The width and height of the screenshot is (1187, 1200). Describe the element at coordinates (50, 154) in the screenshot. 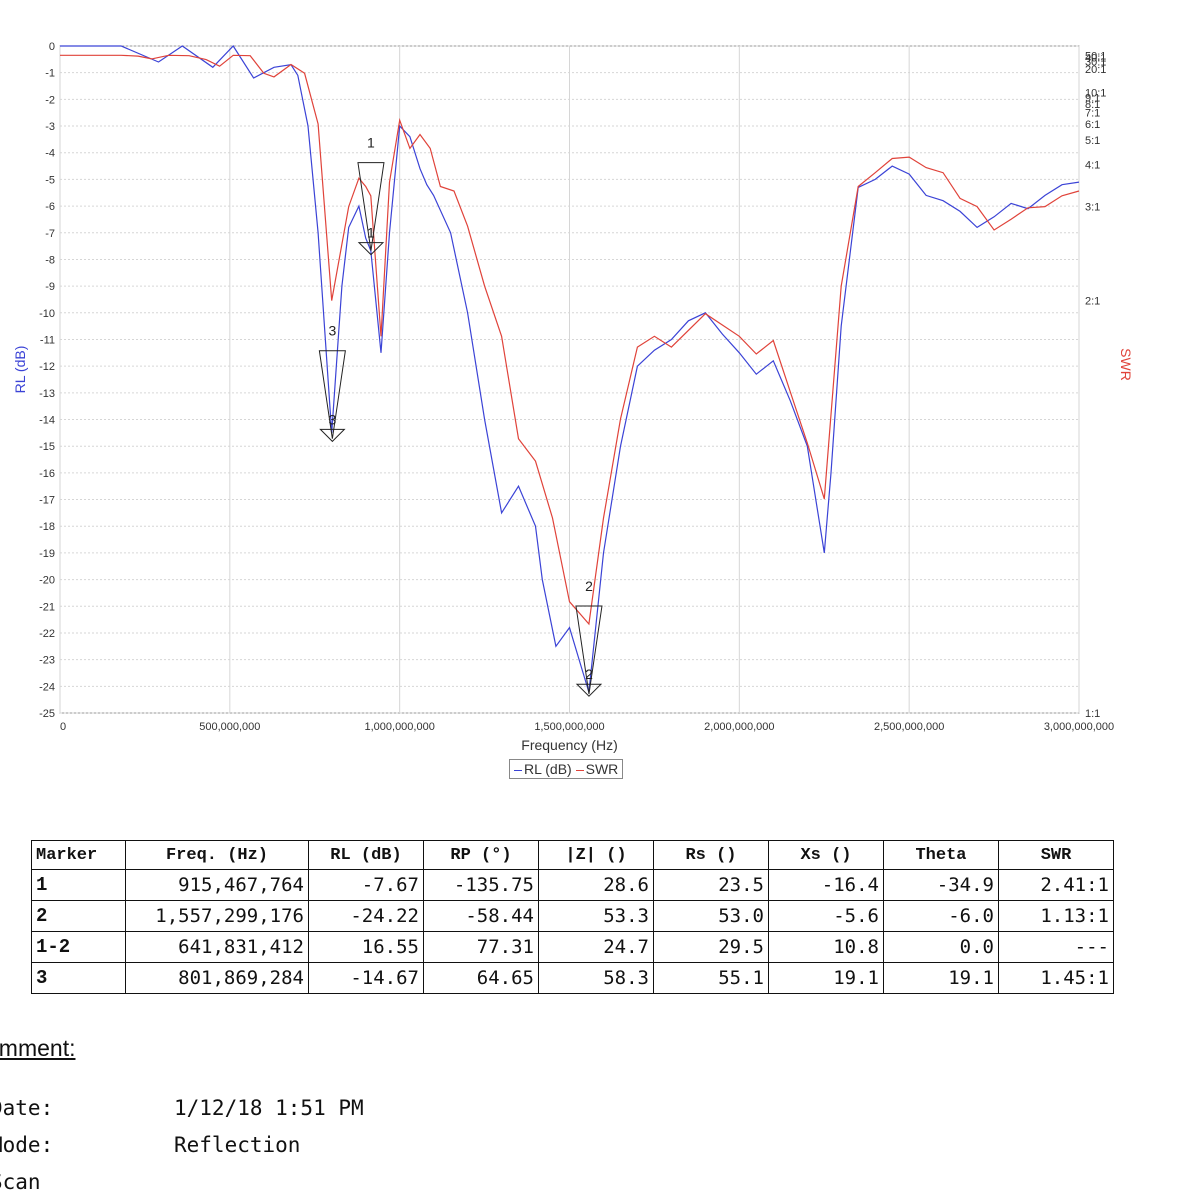

I see `y-tick-label: -4` at that location.